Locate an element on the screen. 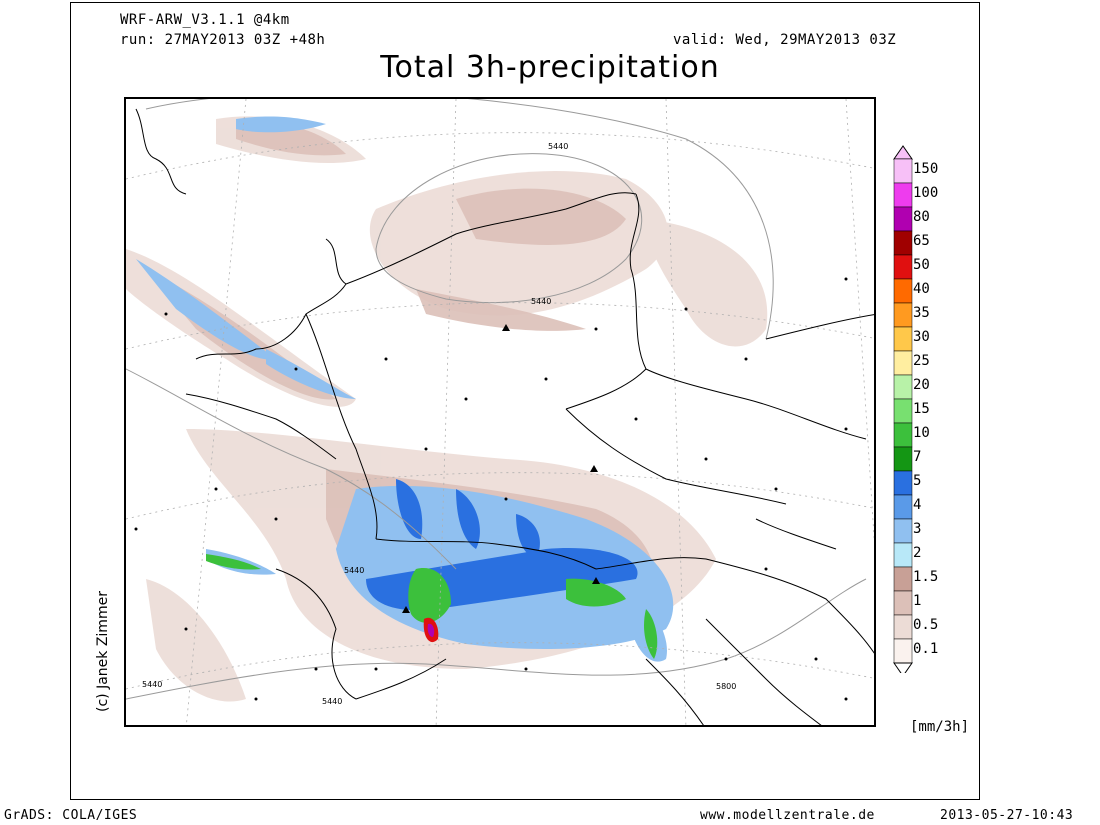  color-legend is located at coordinates (903, 409).